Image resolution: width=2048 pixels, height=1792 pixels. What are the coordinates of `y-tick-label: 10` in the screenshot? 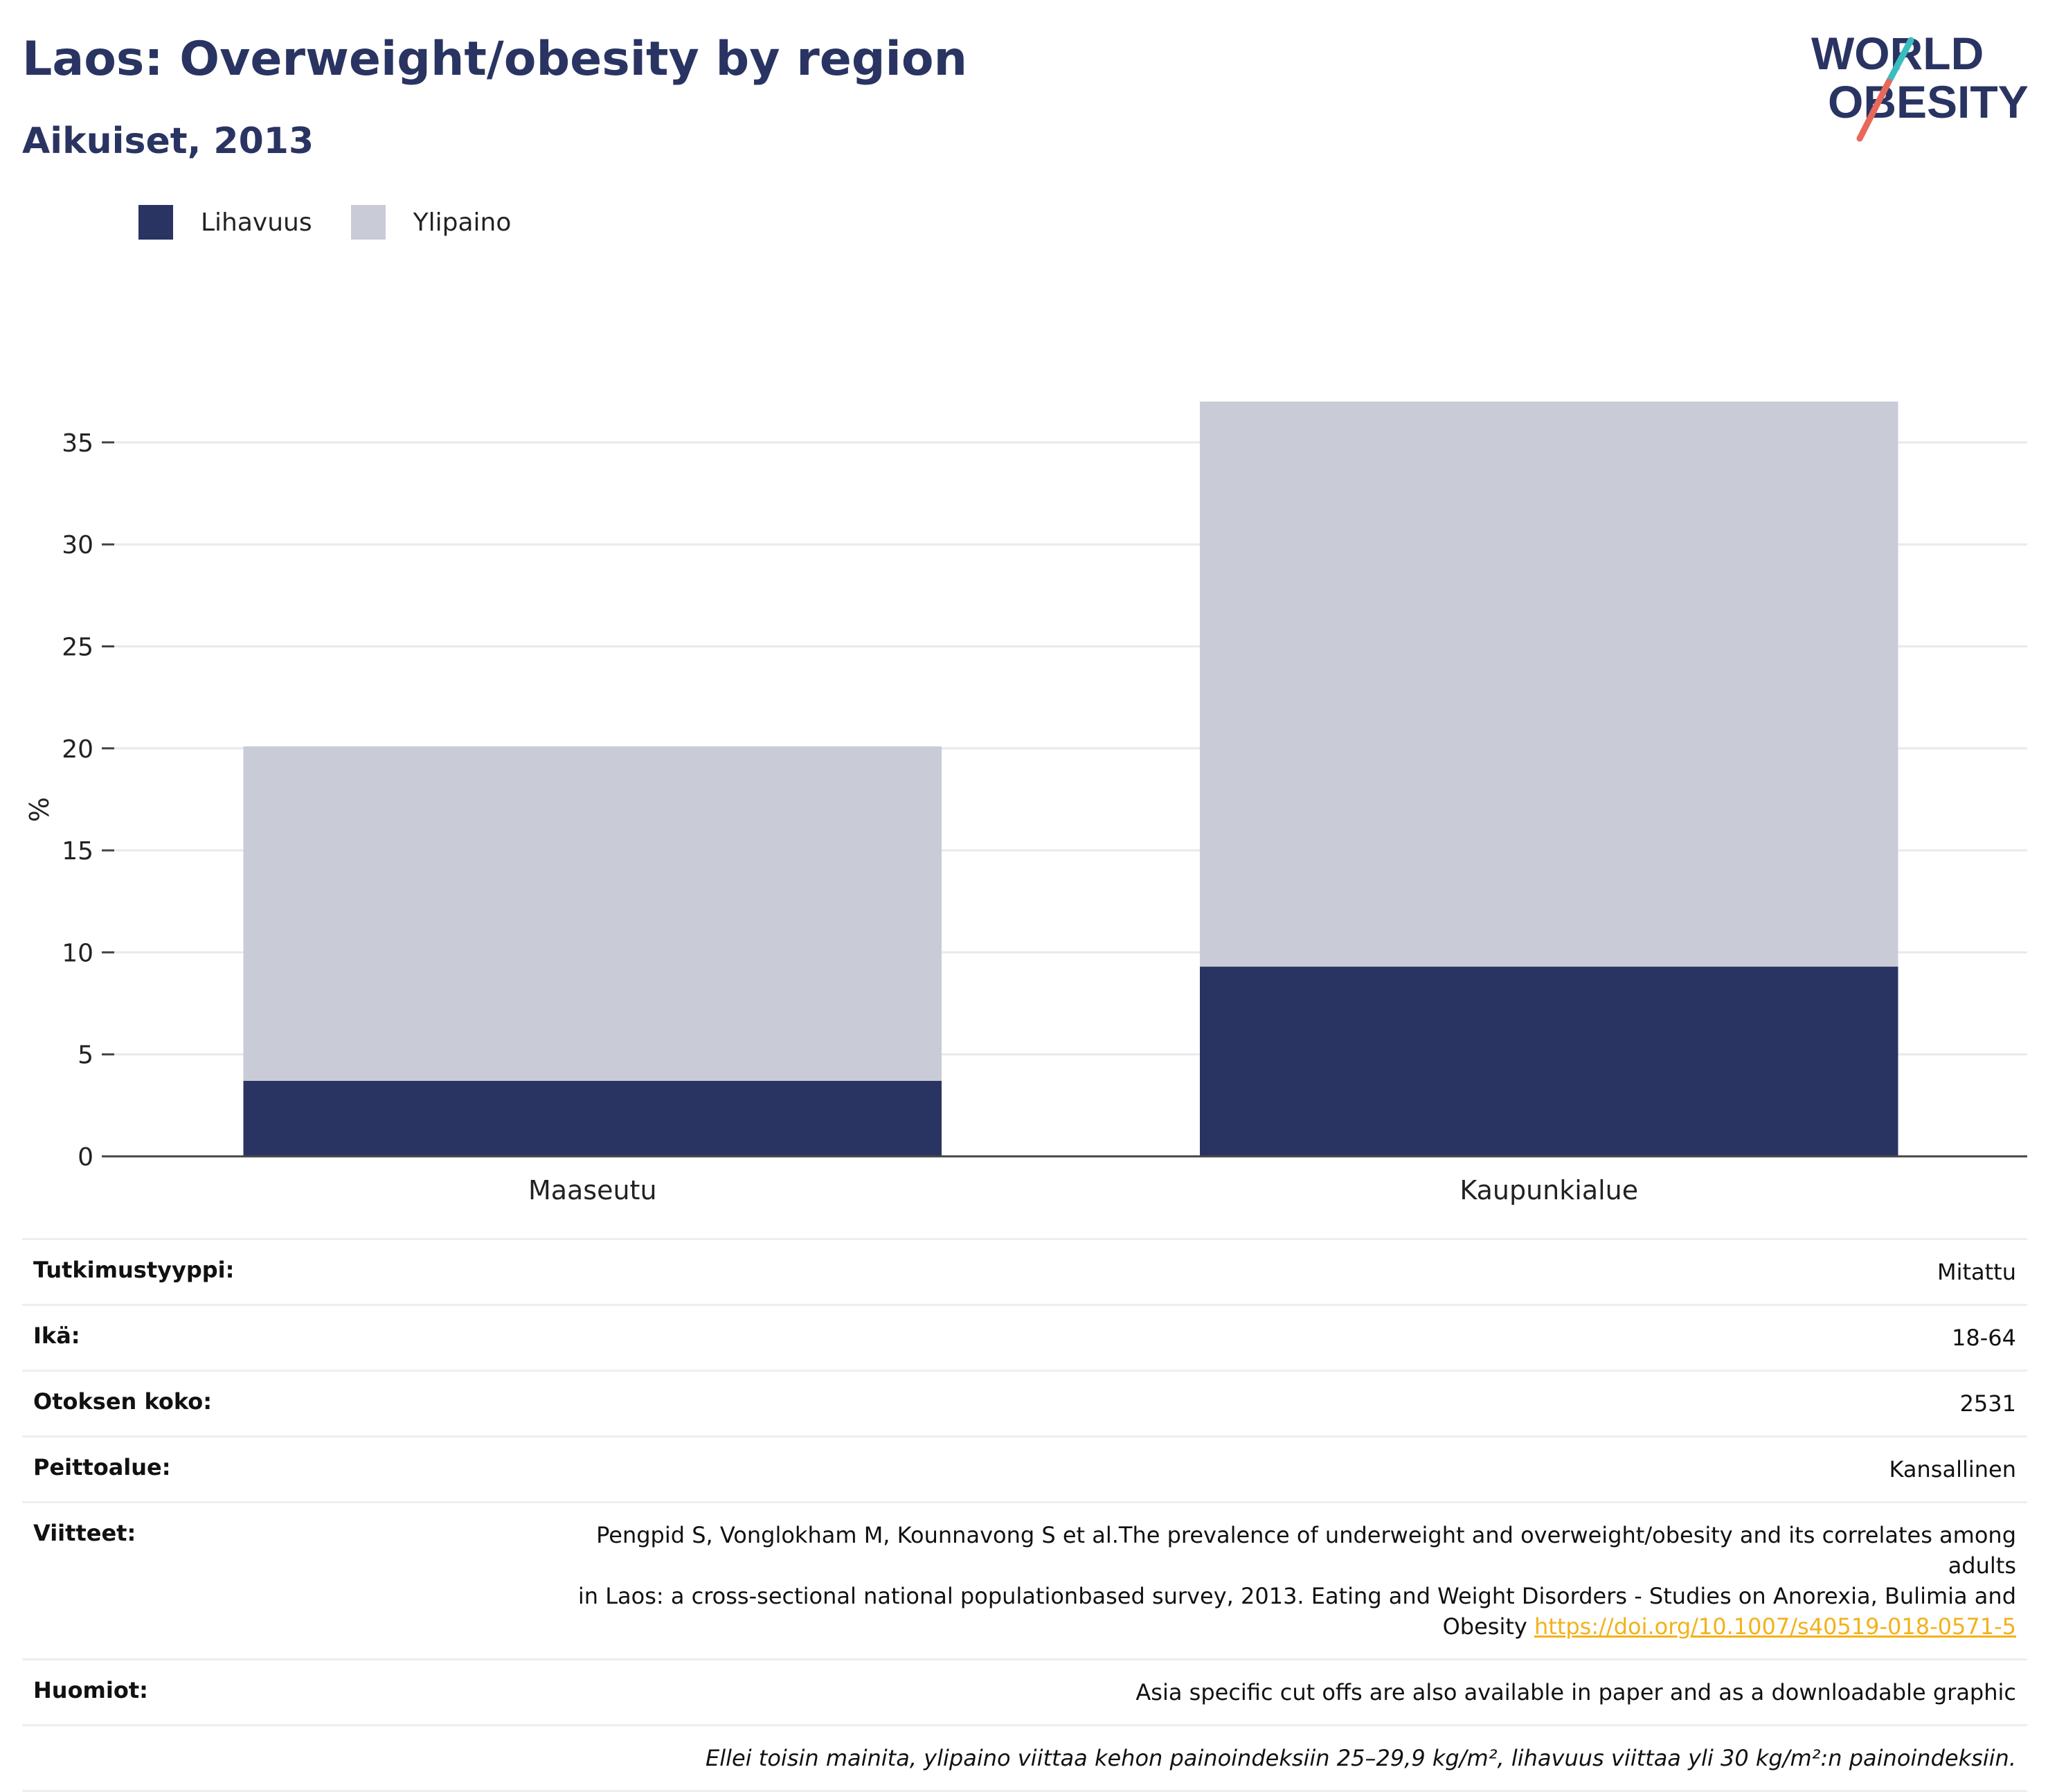 It's located at (77, 953).